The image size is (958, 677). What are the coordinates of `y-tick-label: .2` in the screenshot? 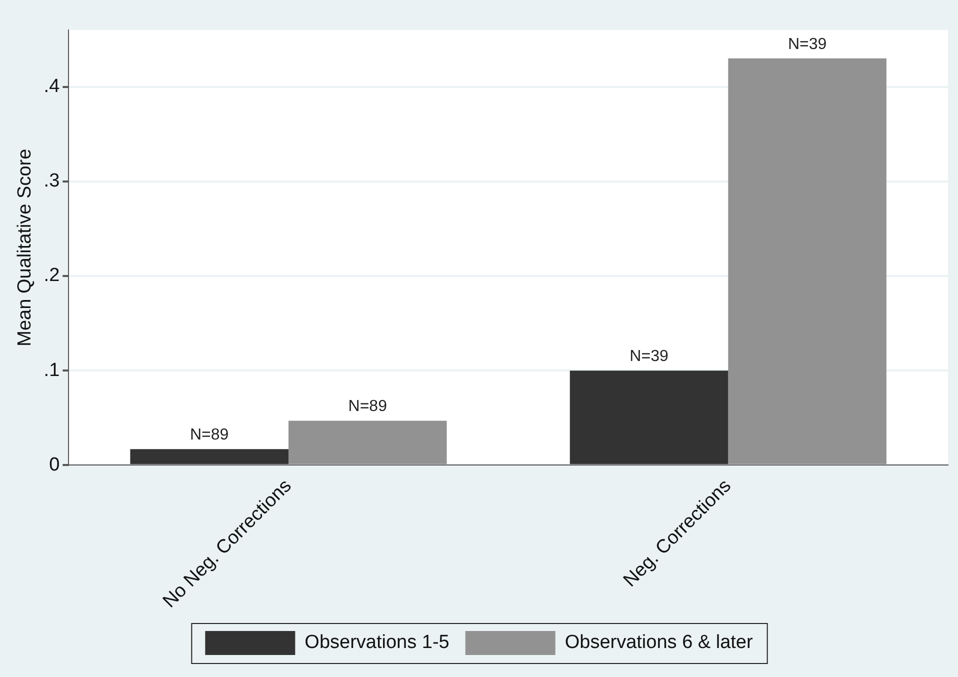 It's located at (52, 275).